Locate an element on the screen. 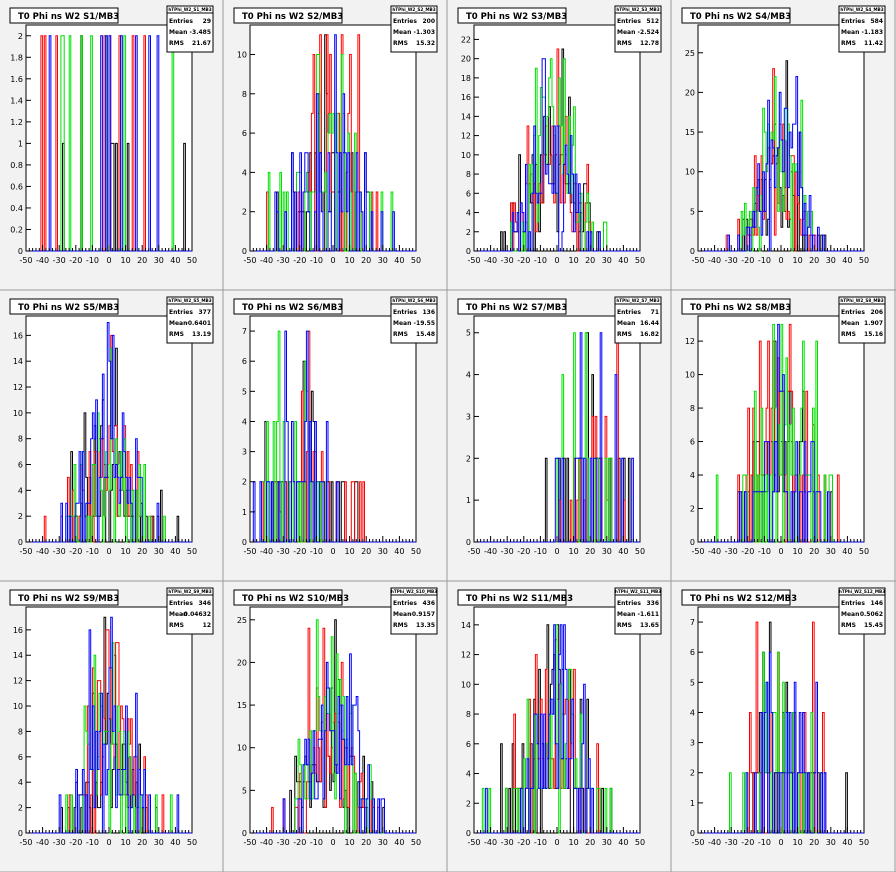 Image resolution: width=896 pixels, height=872 pixels. stats-rms-value: 15.16 is located at coordinates (873, 334).